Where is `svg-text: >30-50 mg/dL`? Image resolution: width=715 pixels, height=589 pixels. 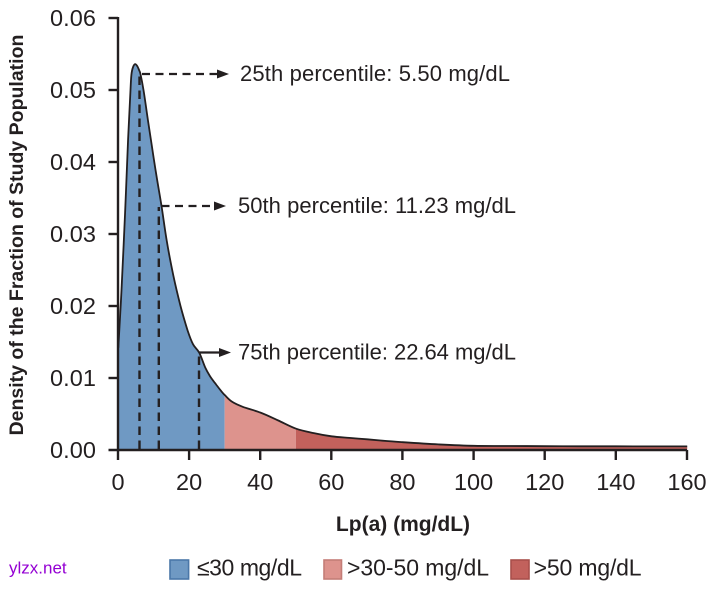
svg-text: >30-50 mg/dL is located at coordinates (418, 568).